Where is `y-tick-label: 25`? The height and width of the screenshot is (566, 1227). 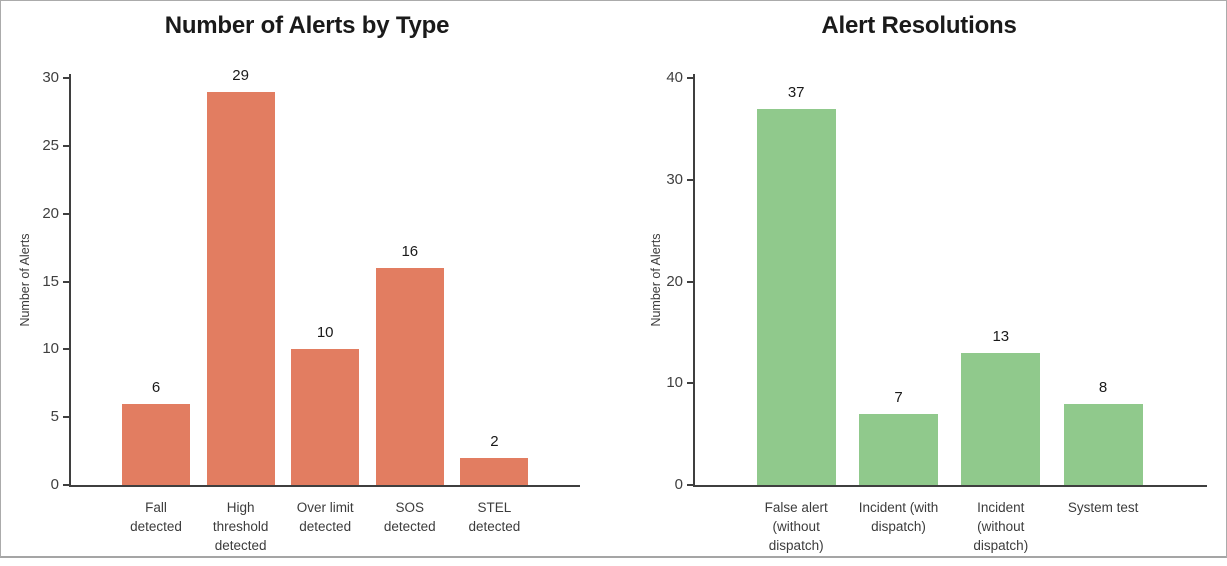
y-tick-label: 25 is located at coordinates (50, 145).